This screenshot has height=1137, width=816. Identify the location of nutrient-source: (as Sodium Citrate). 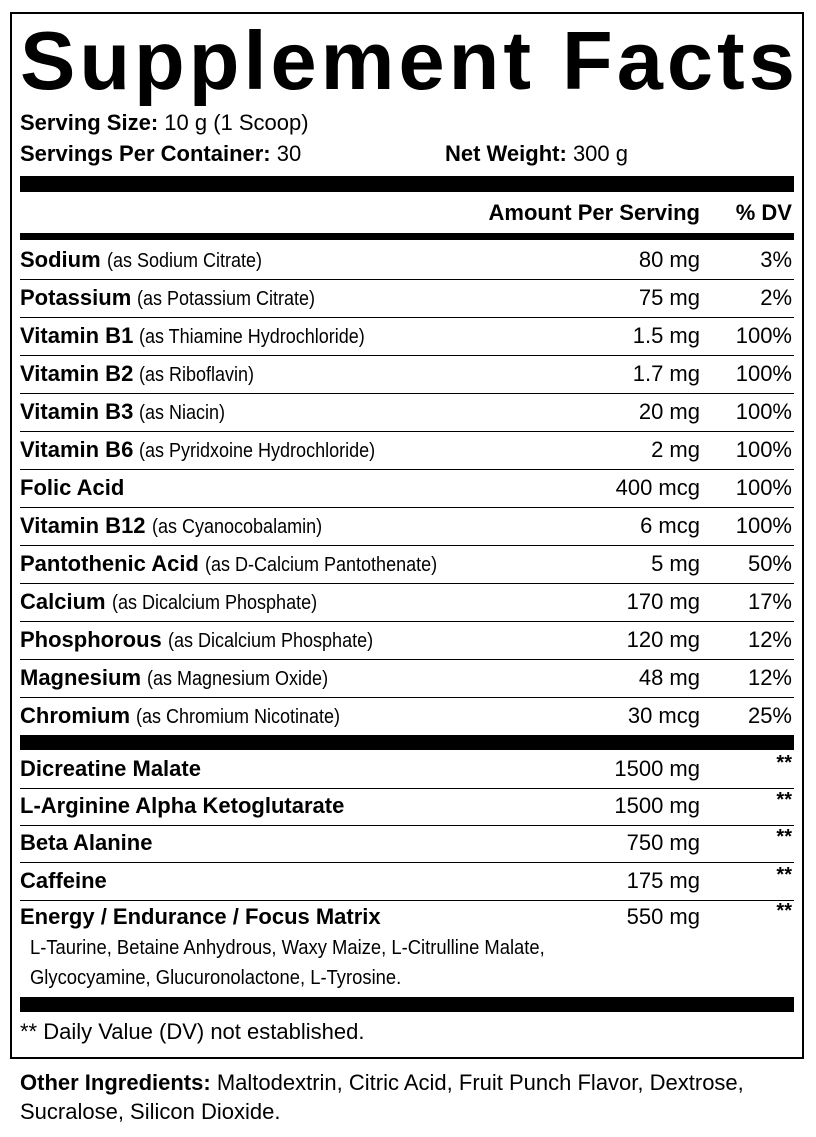
(184, 261).